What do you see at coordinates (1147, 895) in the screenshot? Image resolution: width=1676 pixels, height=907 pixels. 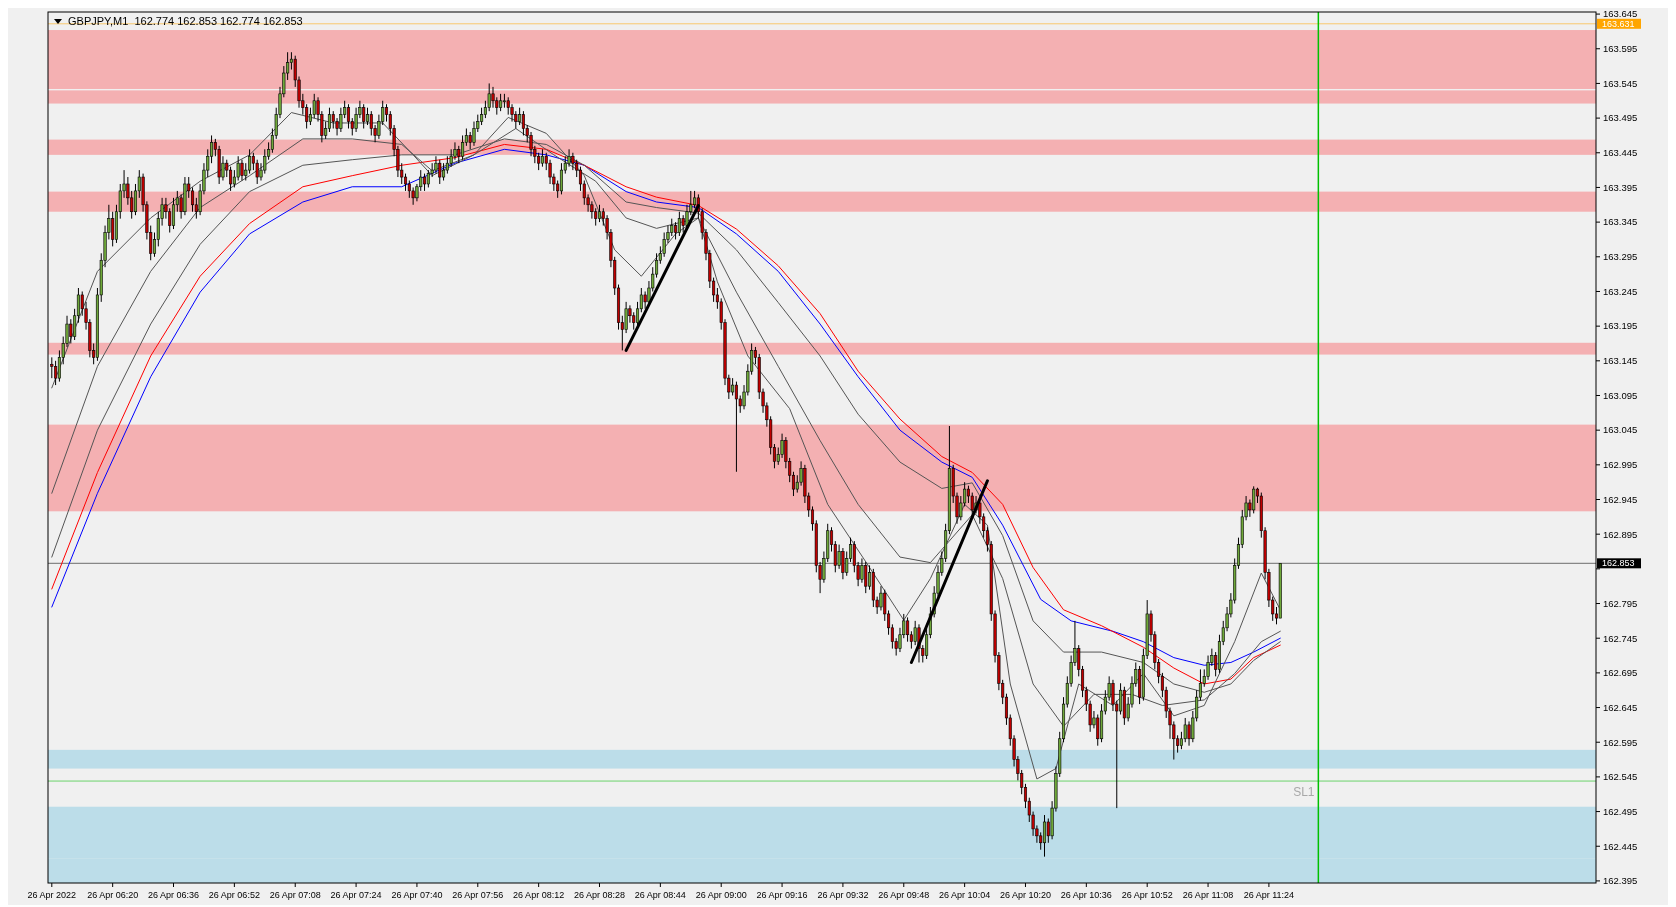 I see `x-tick-label: 26 Apr 10:52` at bounding box center [1147, 895].